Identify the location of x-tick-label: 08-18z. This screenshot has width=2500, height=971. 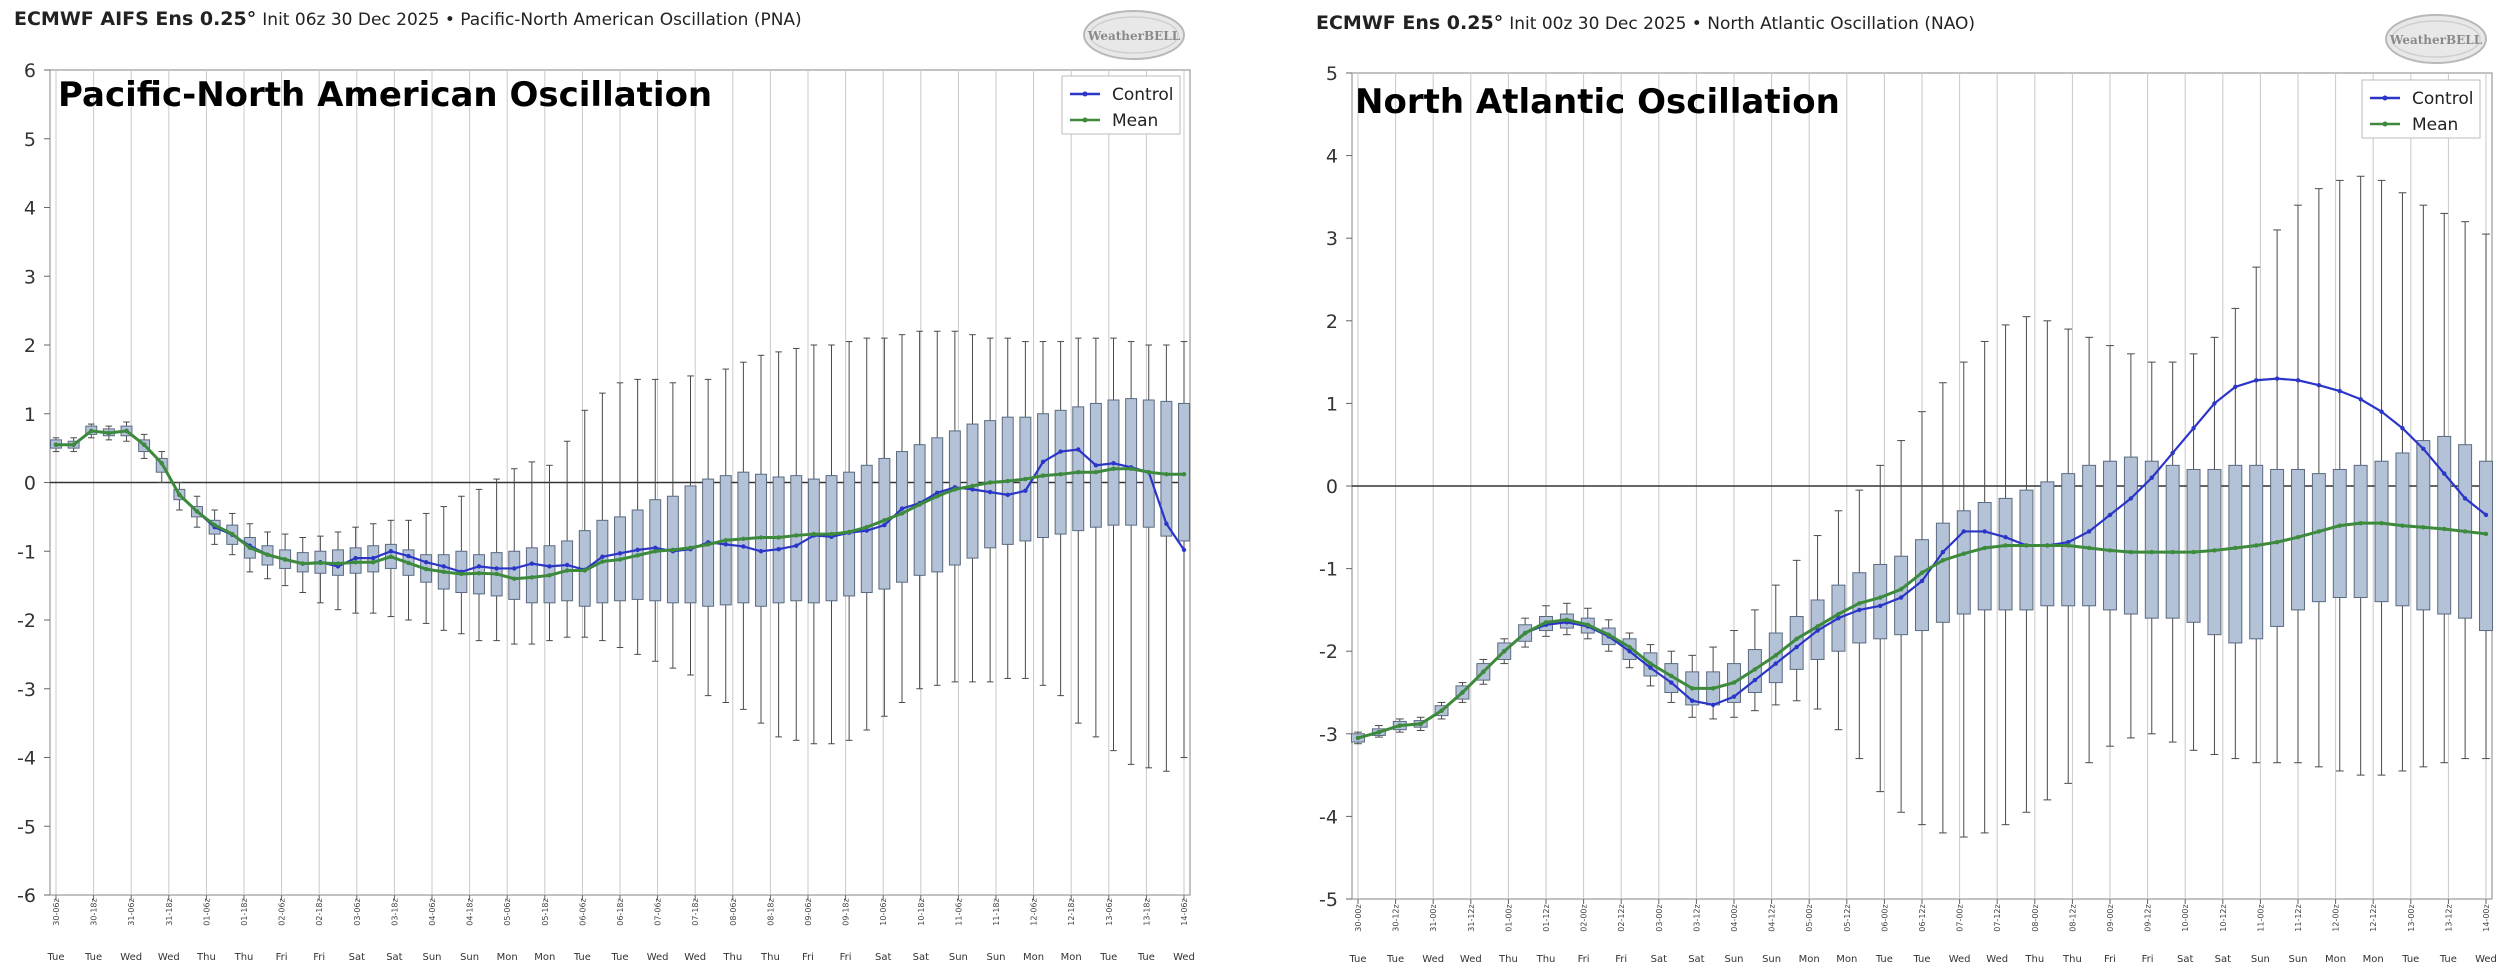
(770, 911).